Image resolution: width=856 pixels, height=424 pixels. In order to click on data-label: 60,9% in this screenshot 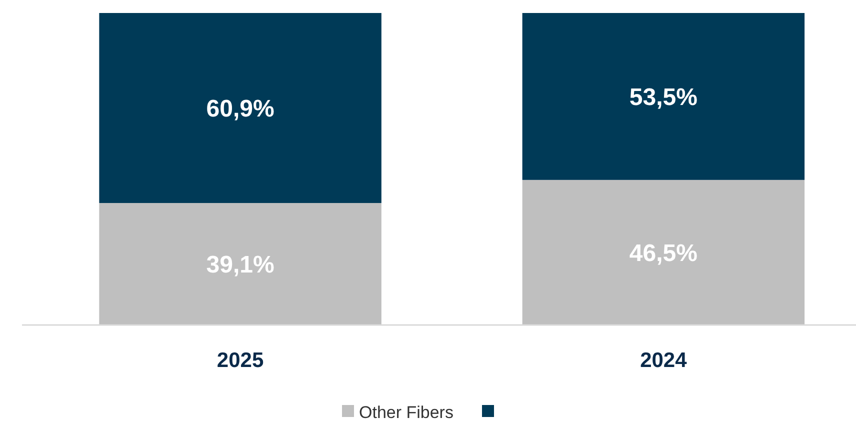, I will do `click(240, 108)`.